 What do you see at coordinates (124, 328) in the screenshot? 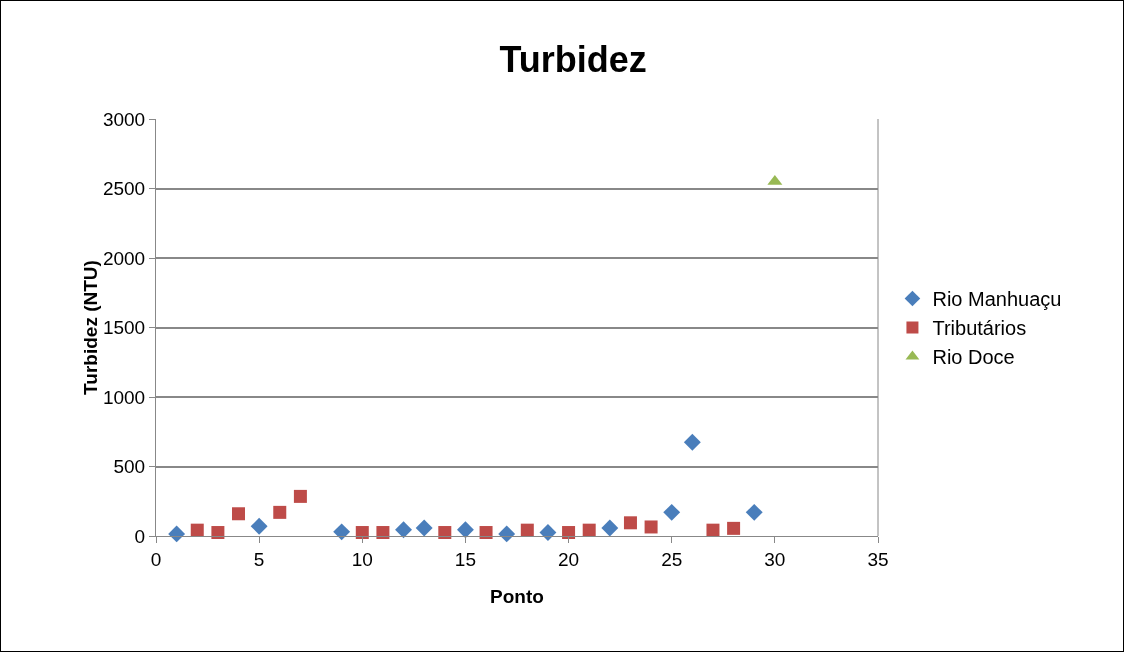
I see `y-tick-label: 1500` at bounding box center [124, 328].